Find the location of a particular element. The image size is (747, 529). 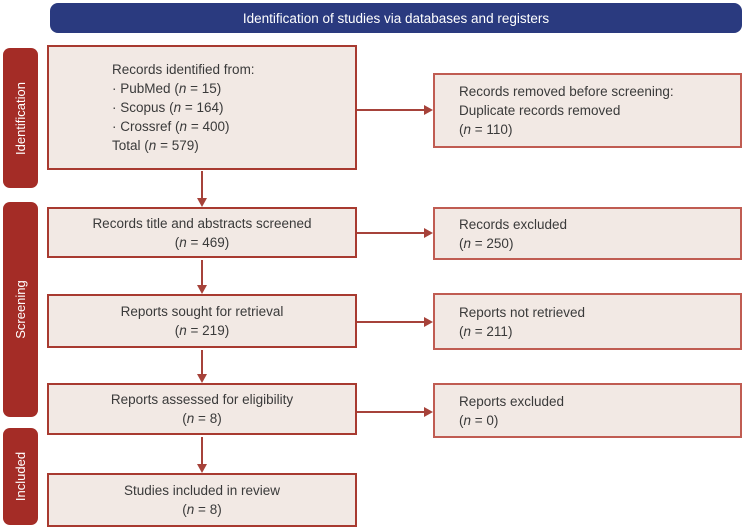

box-records-excluded: Records excluded (n = 250) is located at coordinates (587, 233).